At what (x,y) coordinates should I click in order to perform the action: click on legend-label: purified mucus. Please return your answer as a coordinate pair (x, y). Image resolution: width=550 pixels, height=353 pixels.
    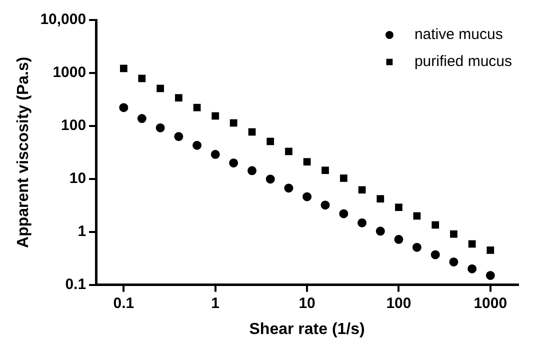
    Looking at the image, I should click on (463, 61).